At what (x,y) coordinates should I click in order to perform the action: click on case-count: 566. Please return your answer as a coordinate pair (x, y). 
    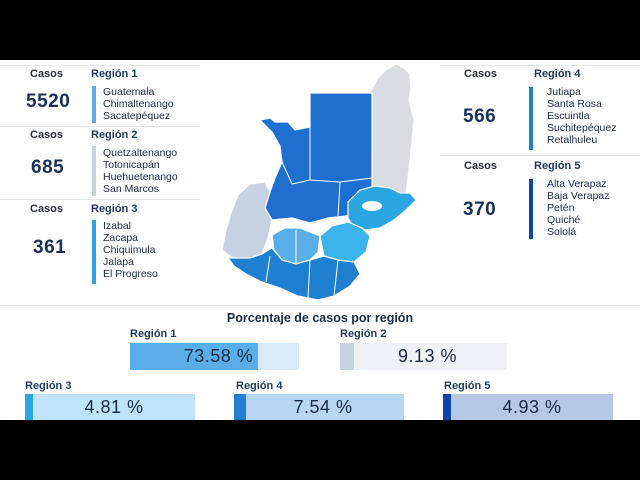
    Looking at the image, I should click on (480, 116).